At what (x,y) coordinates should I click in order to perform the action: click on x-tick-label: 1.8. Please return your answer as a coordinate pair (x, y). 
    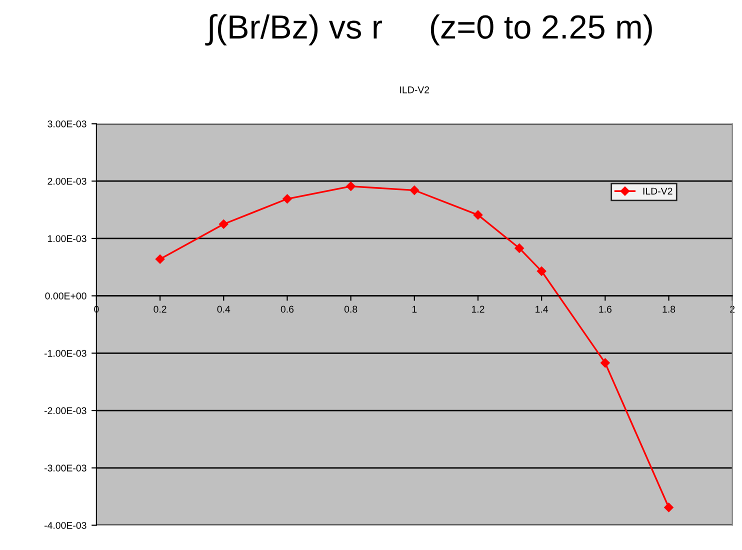
    Looking at the image, I should click on (669, 309).